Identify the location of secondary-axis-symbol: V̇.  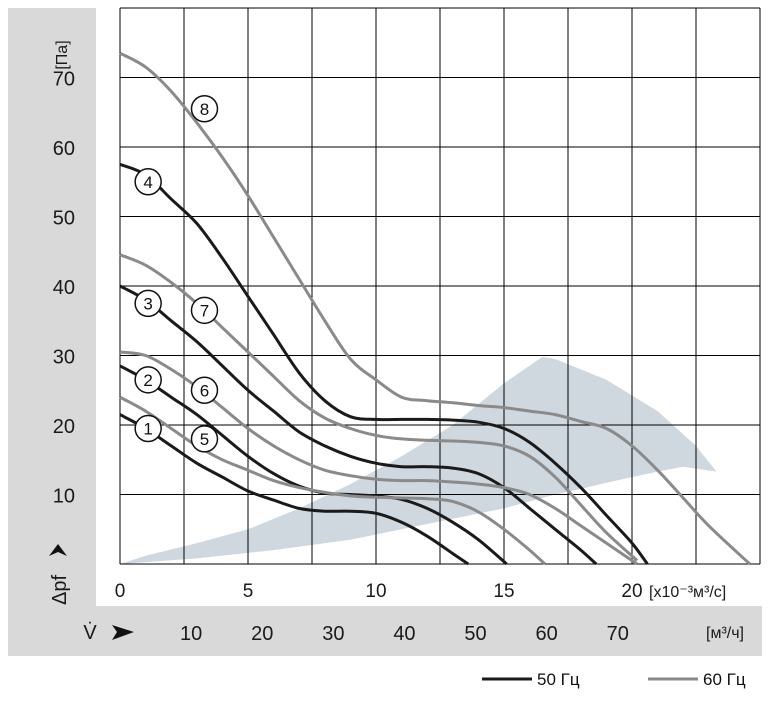
(90, 633).